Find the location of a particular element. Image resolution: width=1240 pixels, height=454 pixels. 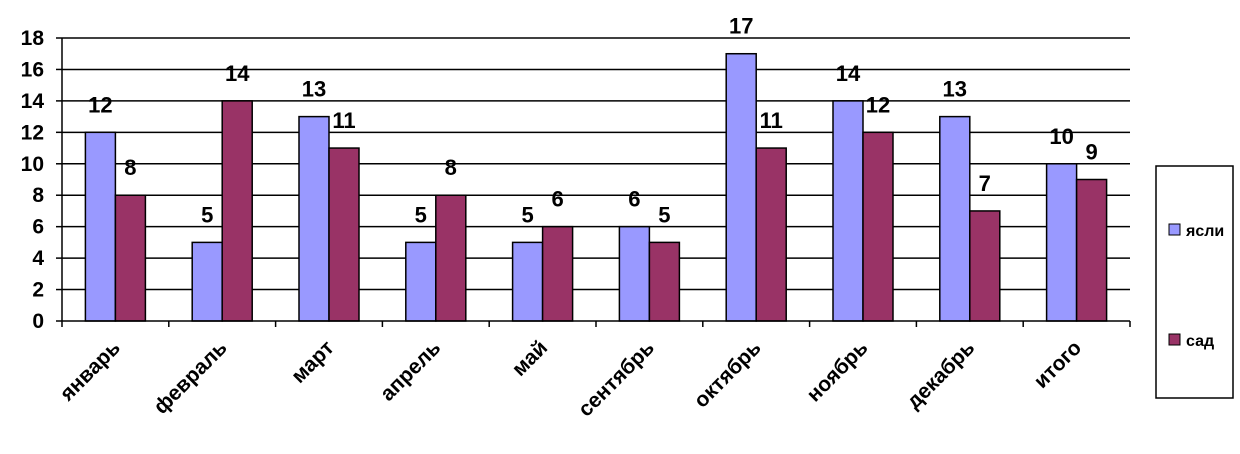

y-tick-label: 12 is located at coordinates (32, 132).